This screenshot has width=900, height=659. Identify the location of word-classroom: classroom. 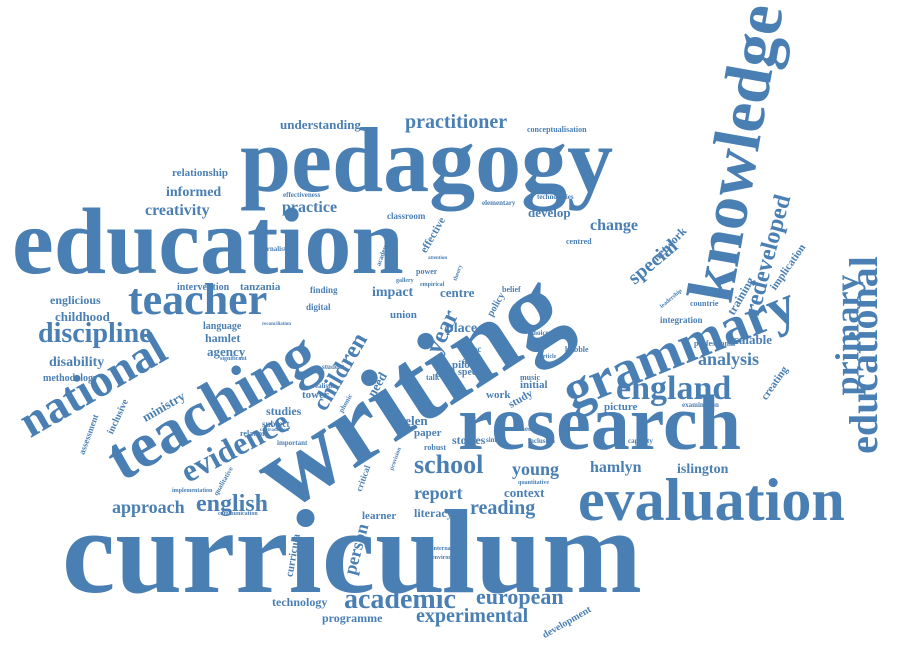
(406, 216).